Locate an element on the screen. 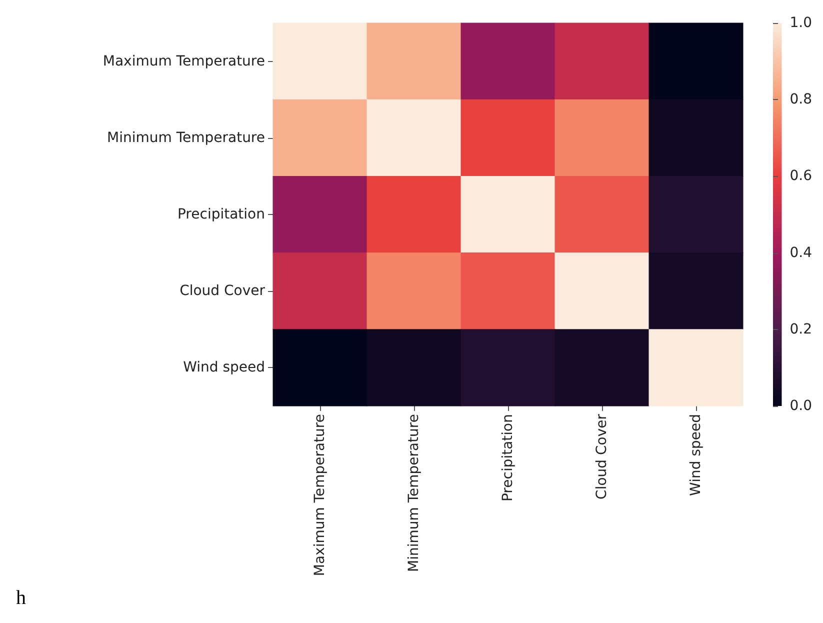  x-tick-label: Wind speed is located at coordinates (696, 455).